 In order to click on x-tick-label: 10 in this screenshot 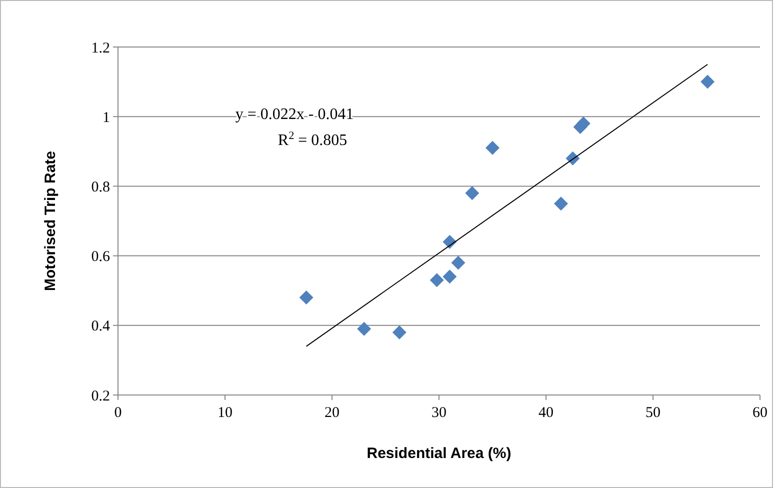, I will do `click(225, 413)`.